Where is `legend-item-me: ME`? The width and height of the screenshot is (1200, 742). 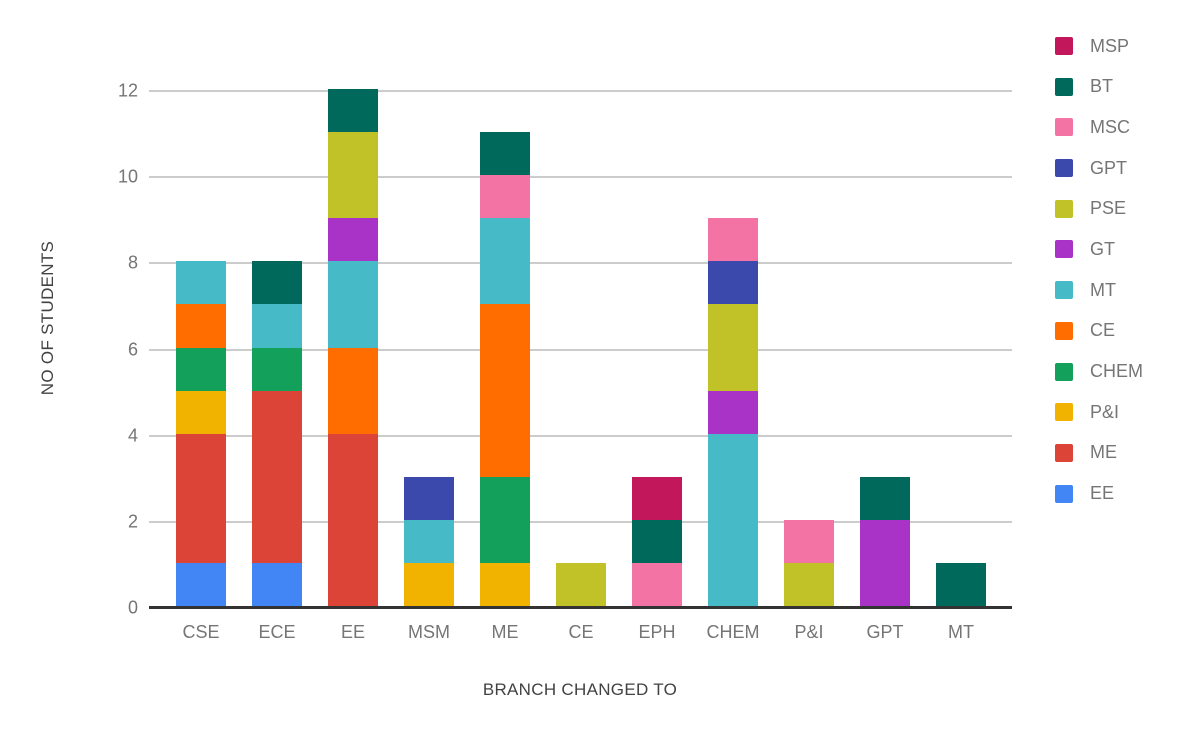 legend-item-me: ME is located at coordinates (1099, 452).